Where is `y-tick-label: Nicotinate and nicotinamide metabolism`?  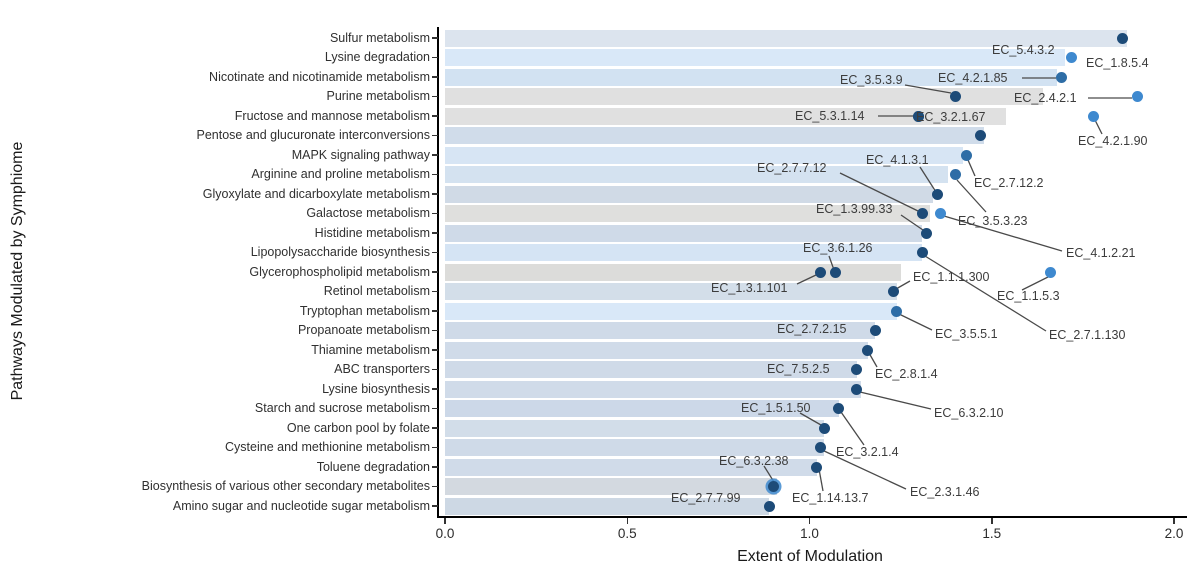 y-tick-label: Nicotinate and nicotinamide metabolism is located at coordinates (319, 76).